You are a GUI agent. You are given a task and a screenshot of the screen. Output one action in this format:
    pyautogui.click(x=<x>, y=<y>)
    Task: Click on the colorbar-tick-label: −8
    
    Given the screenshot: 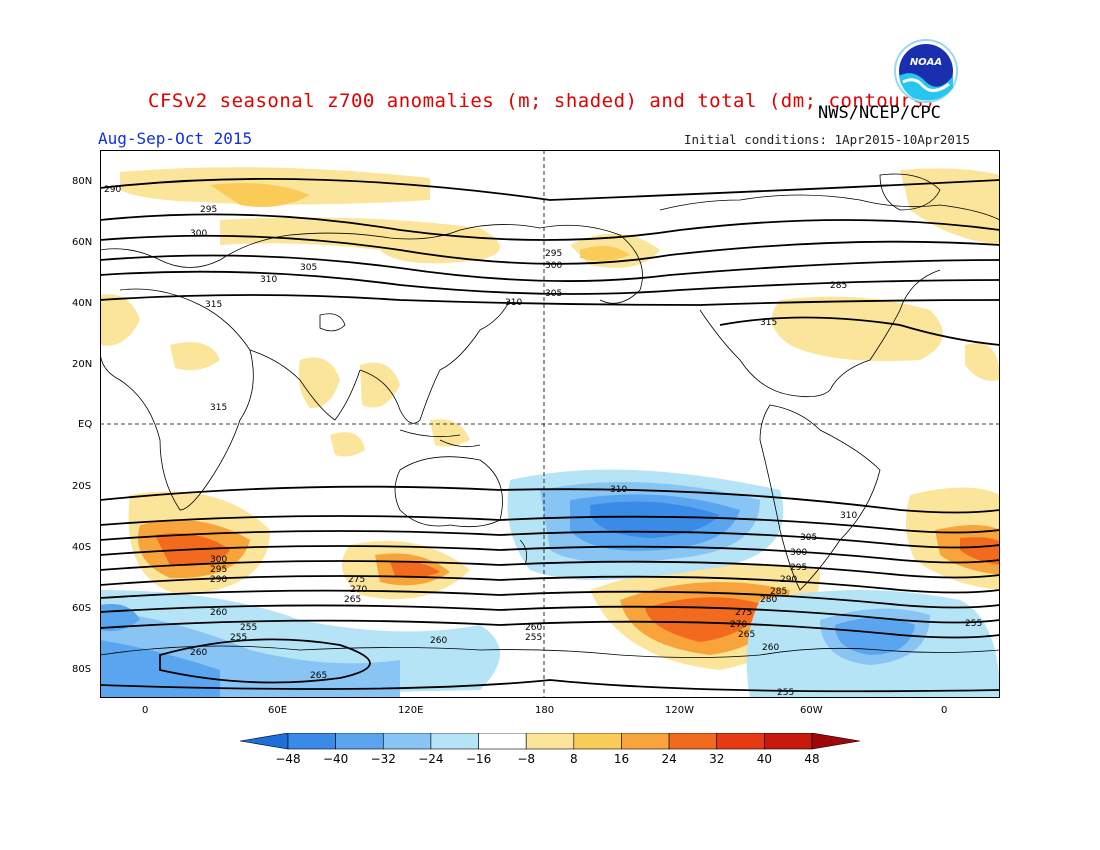 What is the action you would take?
    pyautogui.click(x=526, y=759)
    